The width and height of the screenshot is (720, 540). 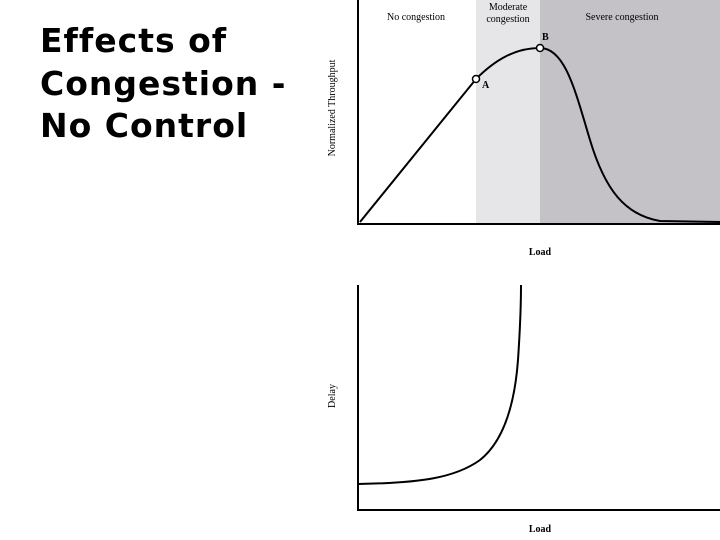 I want to click on delay-curve, so click(x=439, y=384).